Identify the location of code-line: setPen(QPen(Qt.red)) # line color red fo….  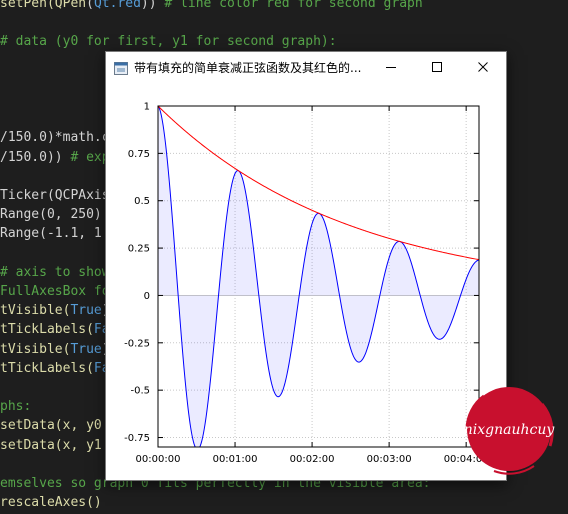
(211, 6).